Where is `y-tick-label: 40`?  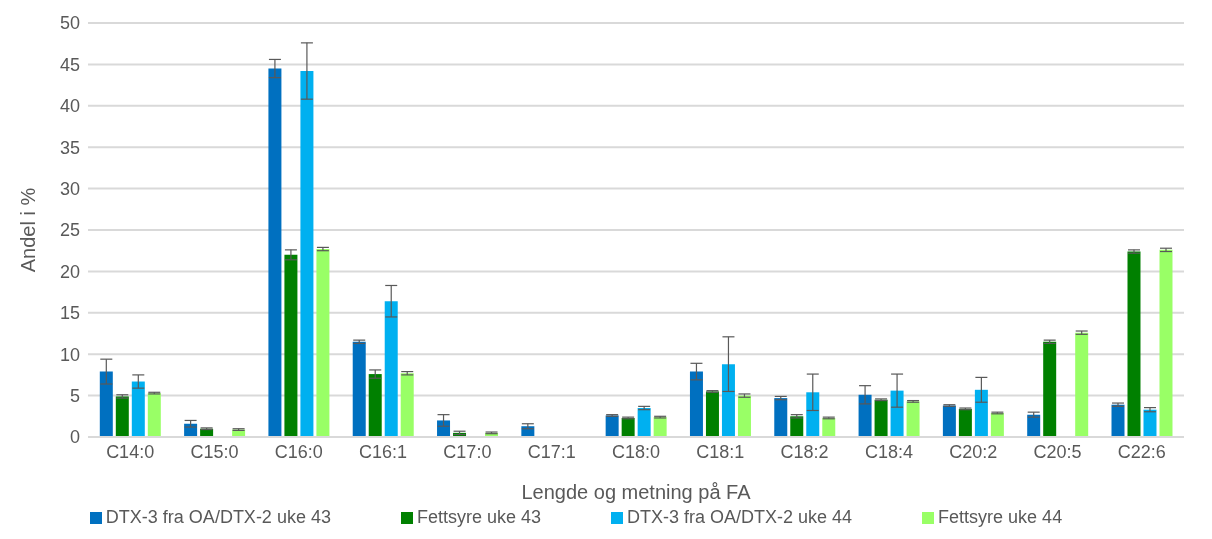
y-tick-label: 40 is located at coordinates (69, 106).